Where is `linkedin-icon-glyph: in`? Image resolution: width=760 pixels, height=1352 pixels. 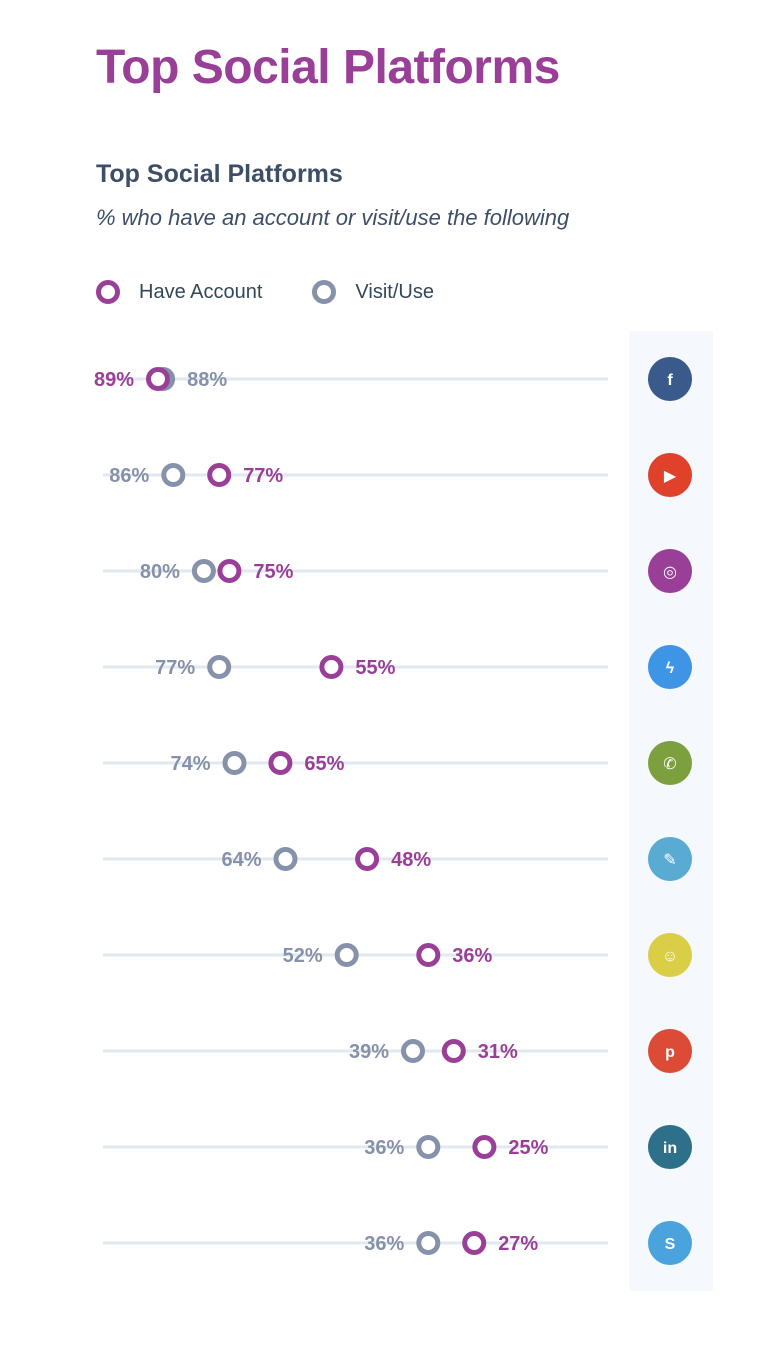
linkedin-icon-glyph: in is located at coordinates (670, 1148).